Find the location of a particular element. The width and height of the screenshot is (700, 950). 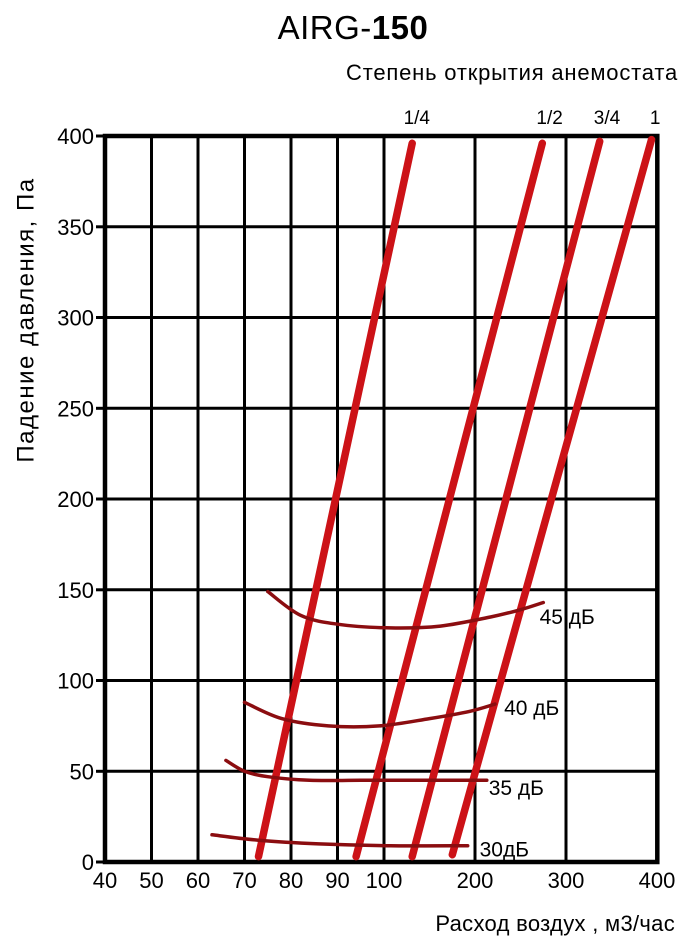

x-axis-title: Расход воздух , м3/час is located at coordinates (555, 923).